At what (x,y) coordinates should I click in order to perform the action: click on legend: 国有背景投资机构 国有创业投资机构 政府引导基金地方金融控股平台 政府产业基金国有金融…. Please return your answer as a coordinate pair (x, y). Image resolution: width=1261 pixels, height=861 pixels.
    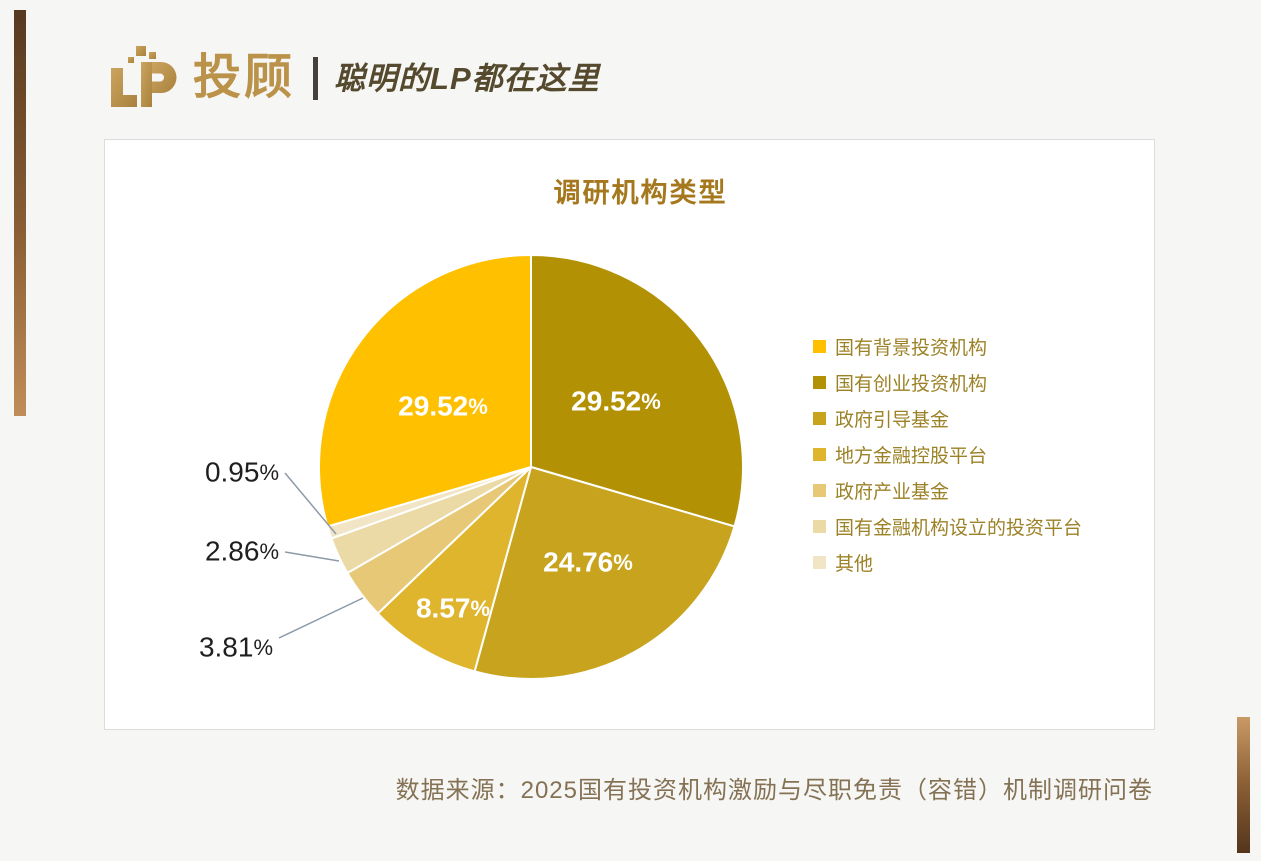
    Looking at the image, I should click on (947, 459).